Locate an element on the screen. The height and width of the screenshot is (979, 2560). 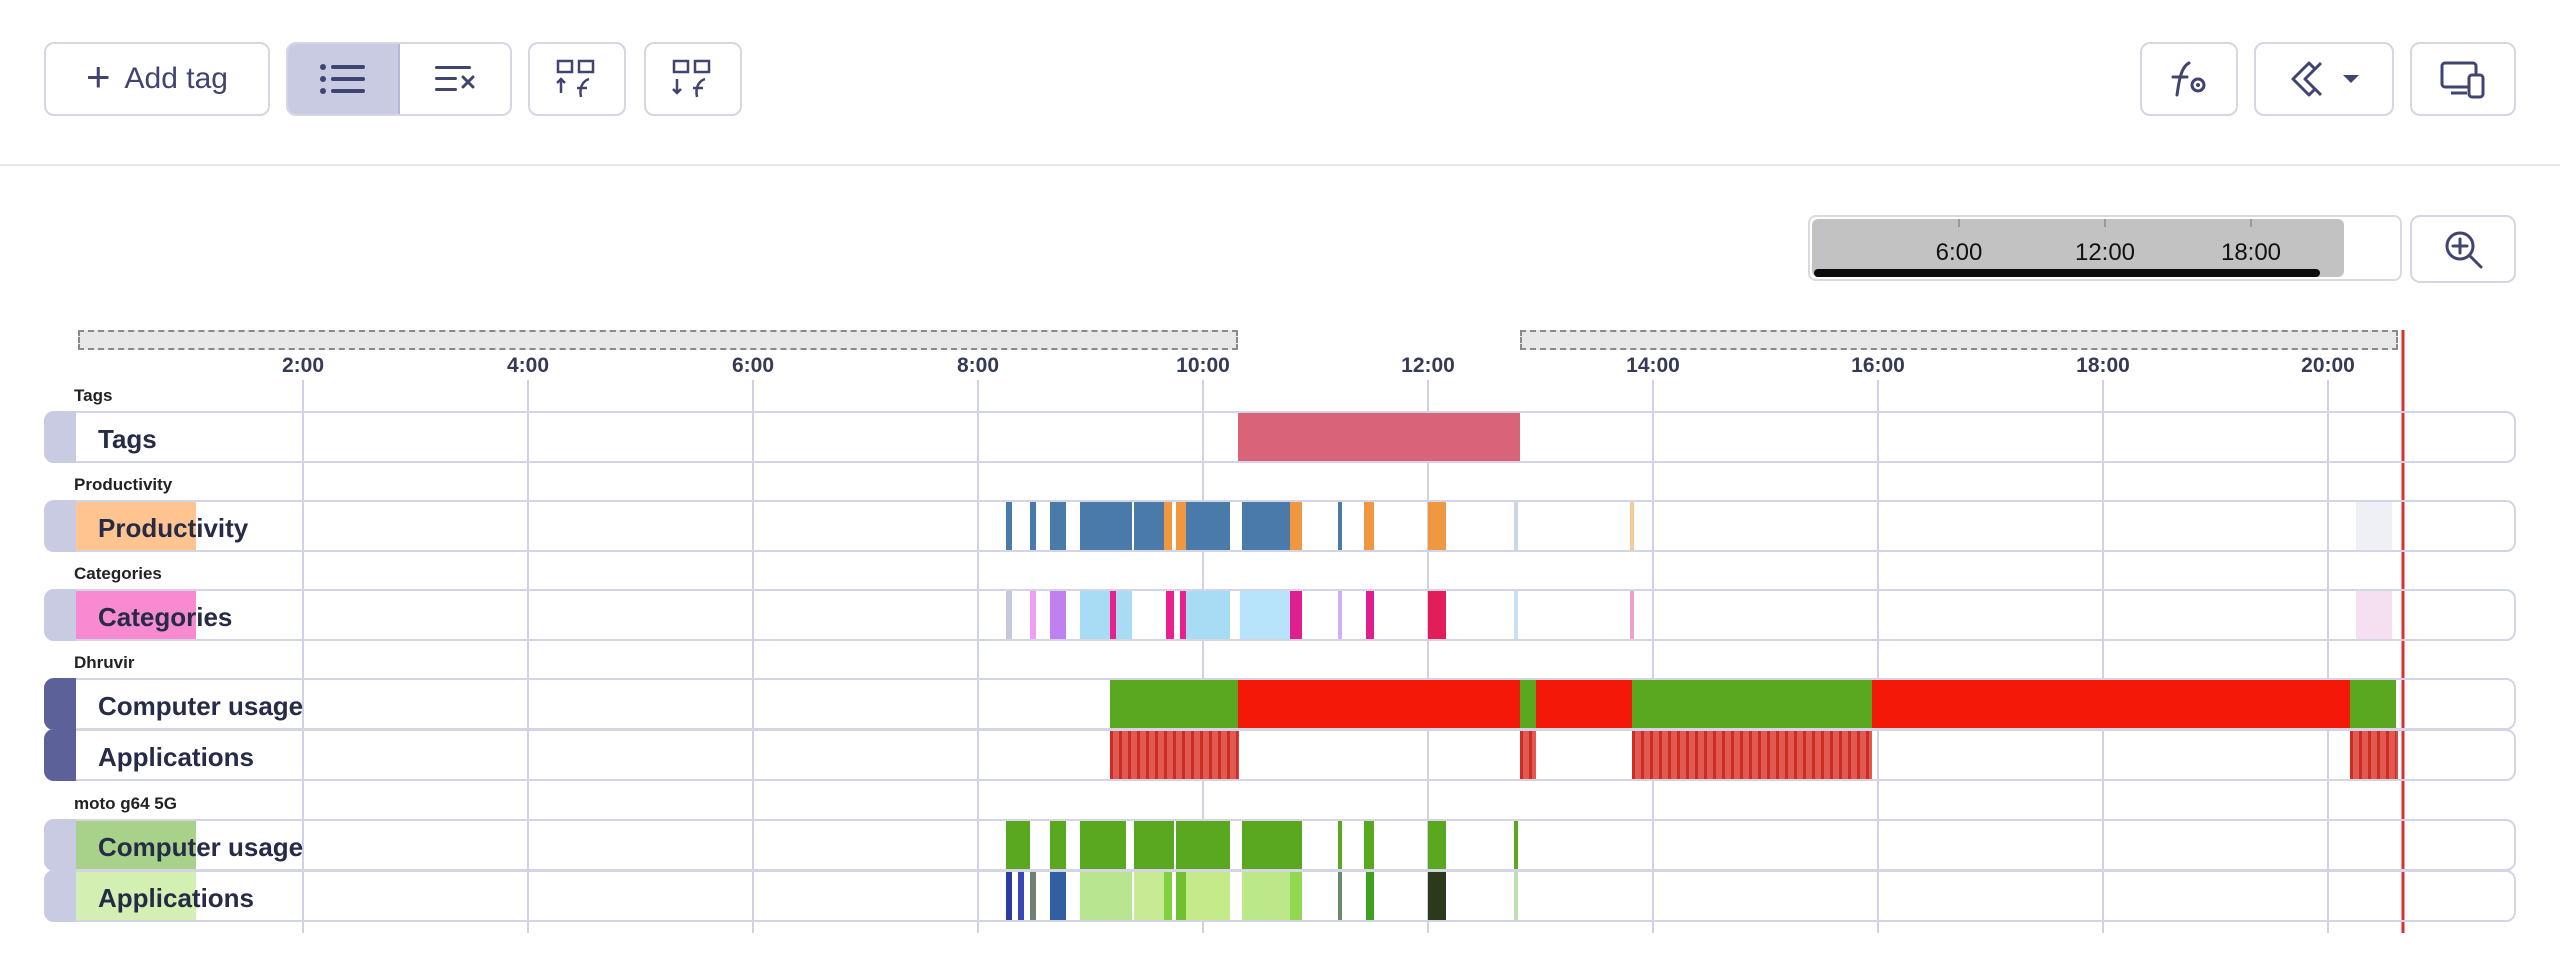
axis-tick-label: 4:00 is located at coordinates (528, 365).